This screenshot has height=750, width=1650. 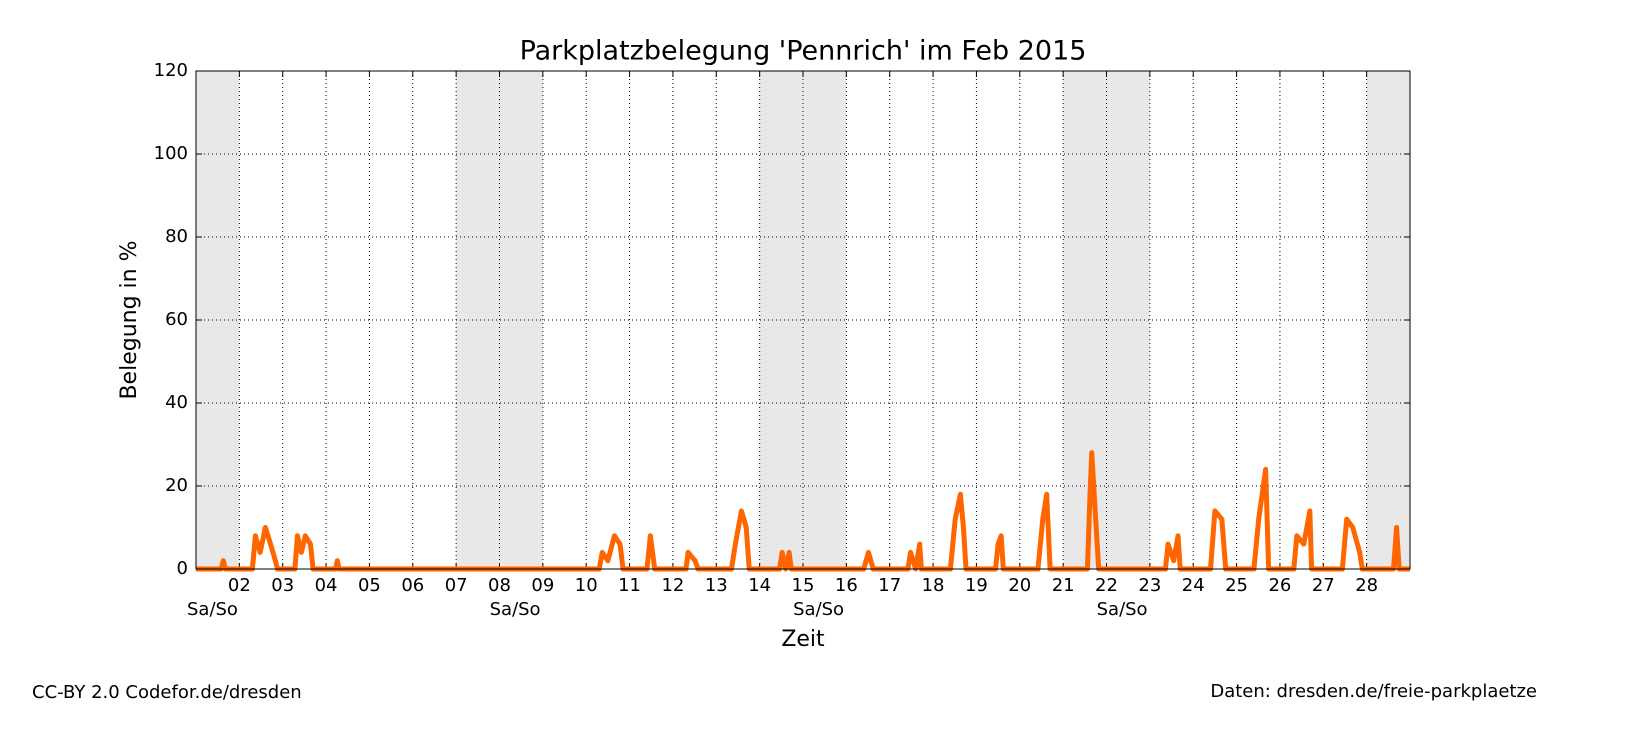 What do you see at coordinates (803, 511) in the screenshot?
I see `data-line` at bounding box center [803, 511].